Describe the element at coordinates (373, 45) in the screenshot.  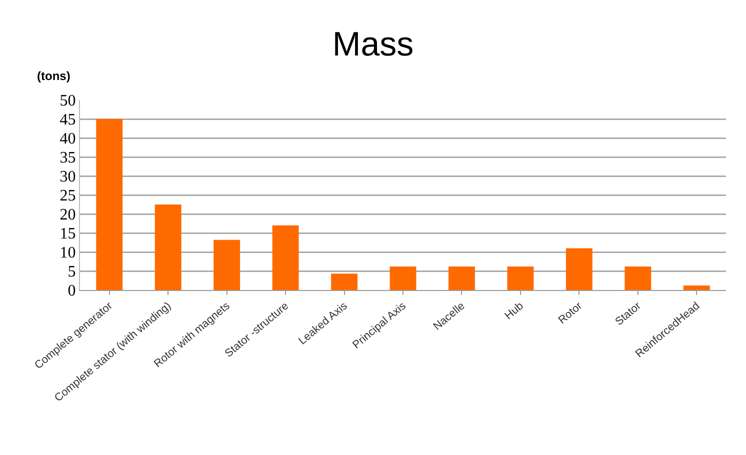
I see `chart-title: Mass` at that location.